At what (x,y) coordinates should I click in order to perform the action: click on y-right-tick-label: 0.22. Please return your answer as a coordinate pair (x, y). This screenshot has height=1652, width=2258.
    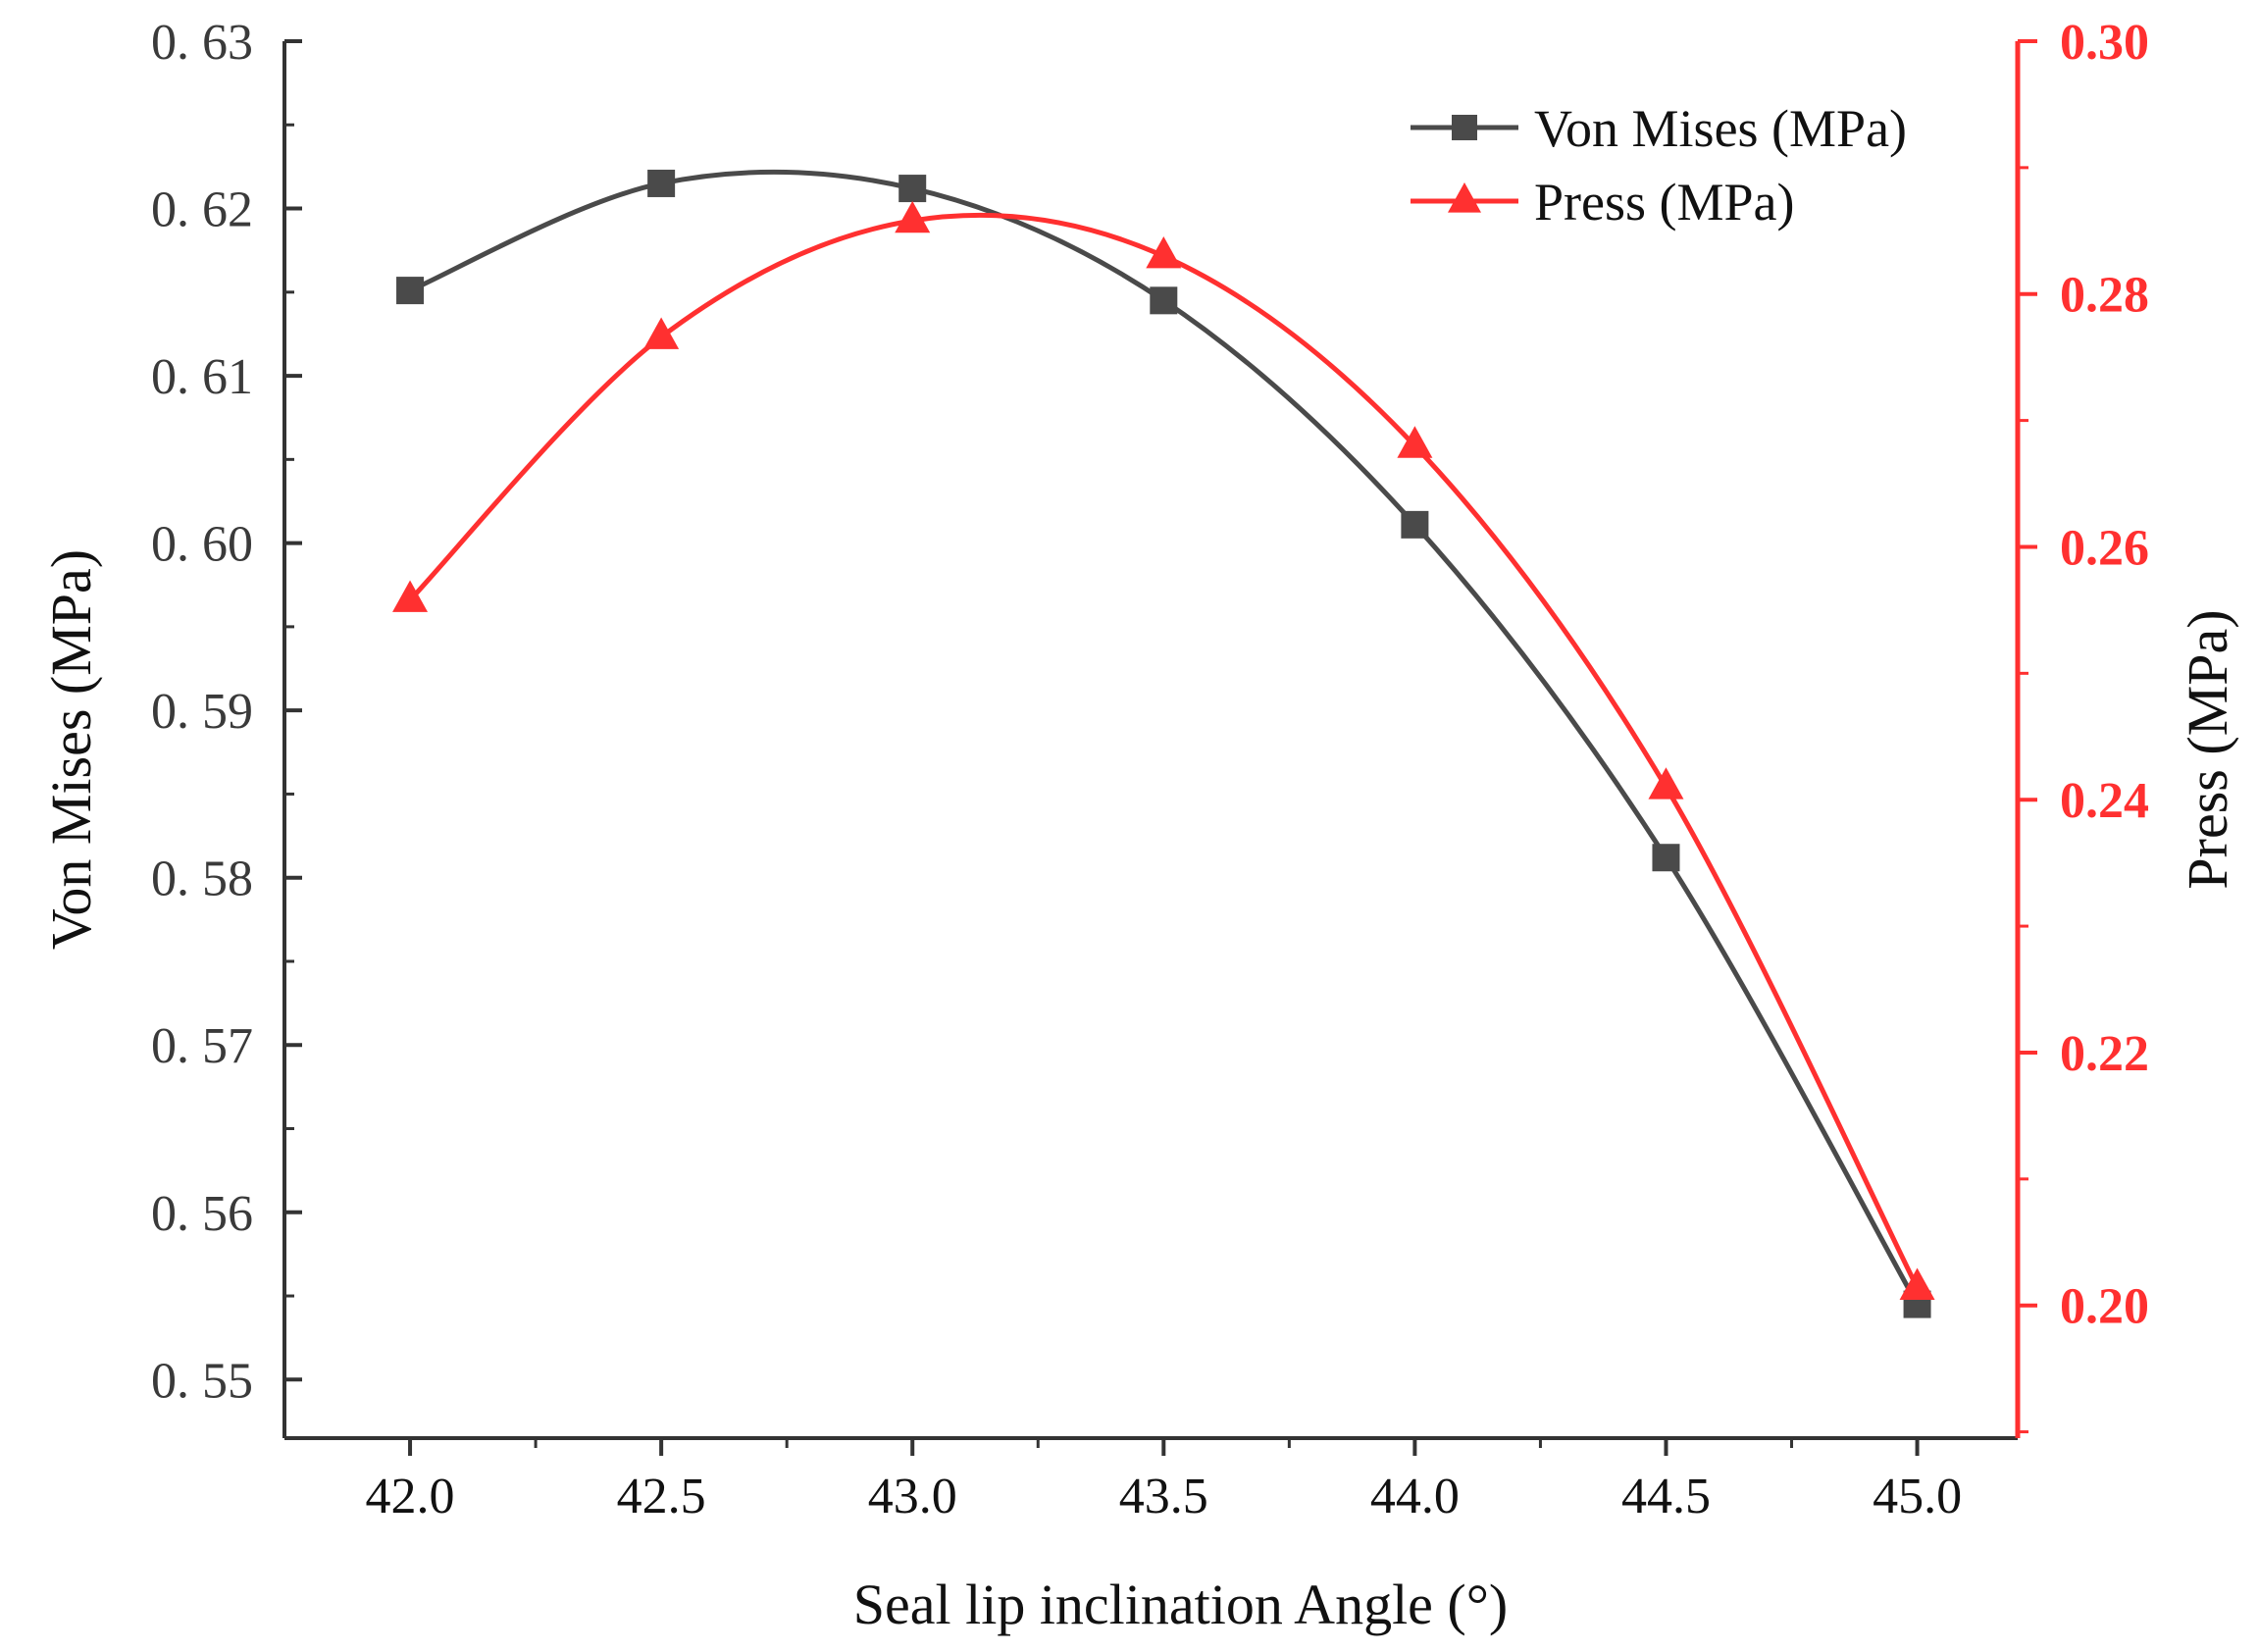
    Looking at the image, I should click on (2104, 1054).